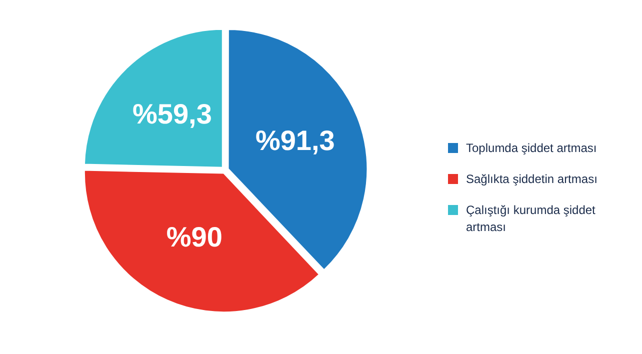 Image resolution: width=642 pixels, height=354 pixels. I want to click on data-label: %59,3, so click(172, 114).